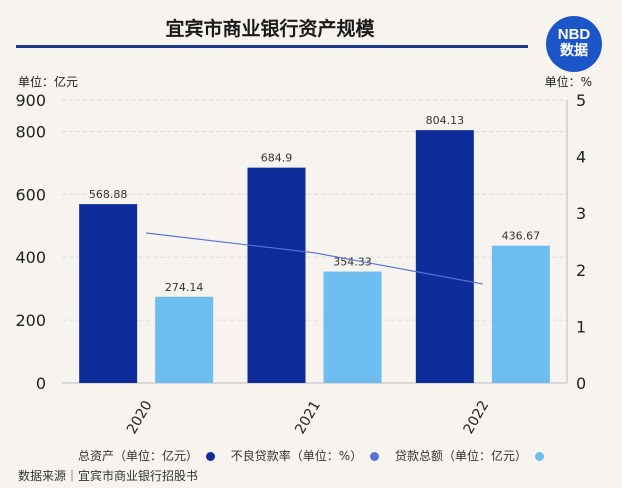  Describe the element at coordinates (461, 456) in the screenshot. I see `legend-label-total-loans: 贷款总额（单位：亿元）` at that location.